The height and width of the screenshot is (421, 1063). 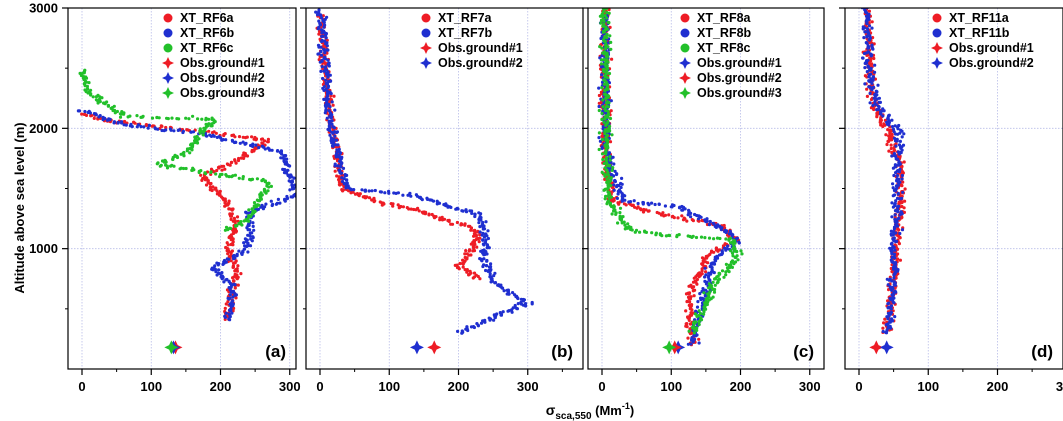 I want to click on panel-label: (c), so click(x=803, y=351).